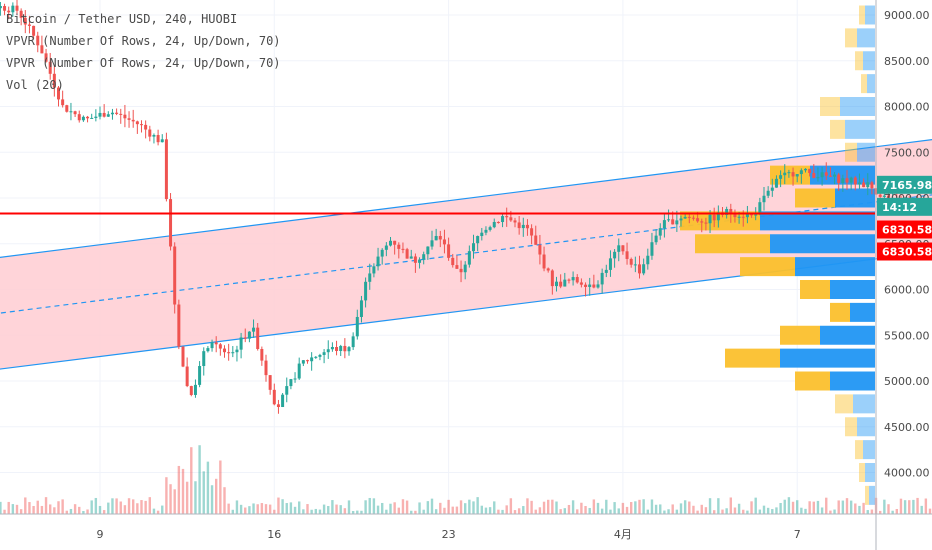  Describe the element at coordinates (752, 358) in the screenshot. I see `volume-profile-down-bar` at that location.